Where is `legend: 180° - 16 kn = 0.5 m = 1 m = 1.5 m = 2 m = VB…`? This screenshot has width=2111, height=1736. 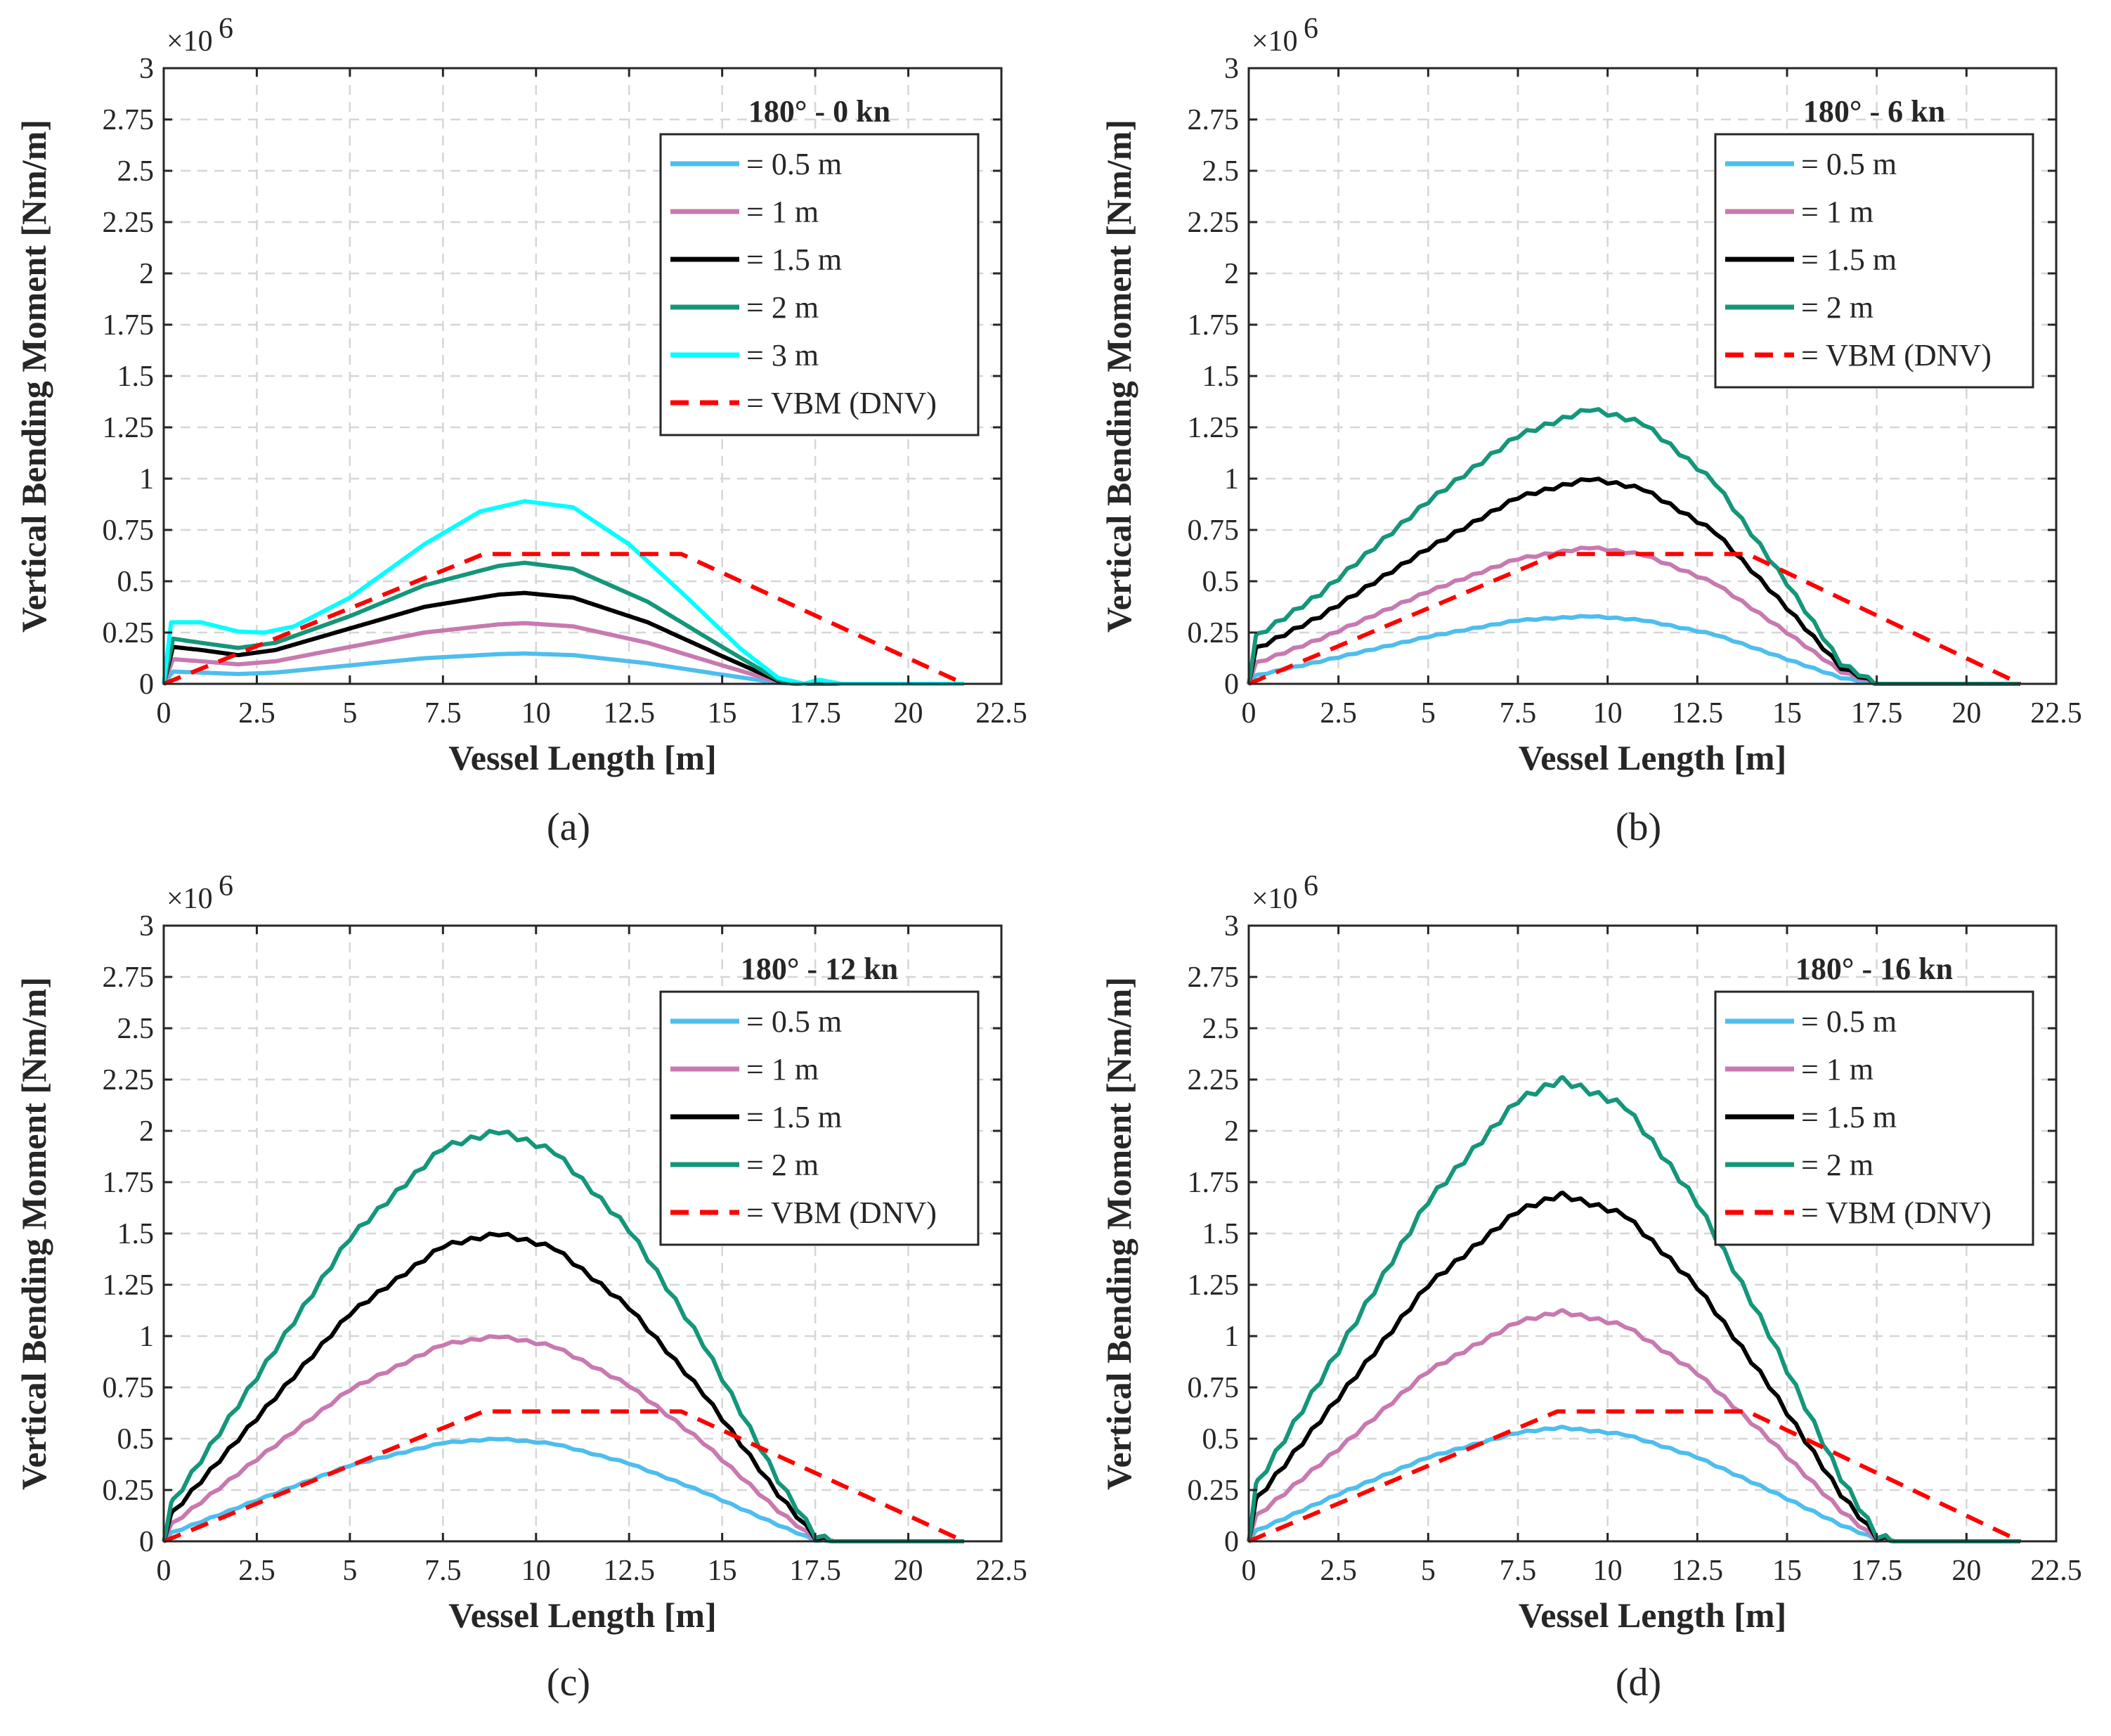
legend: 180° - 16 kn = 0.5 m = 1 m = 1.5 m = 2 m = VB… is located at coordinates (1874, 1099).